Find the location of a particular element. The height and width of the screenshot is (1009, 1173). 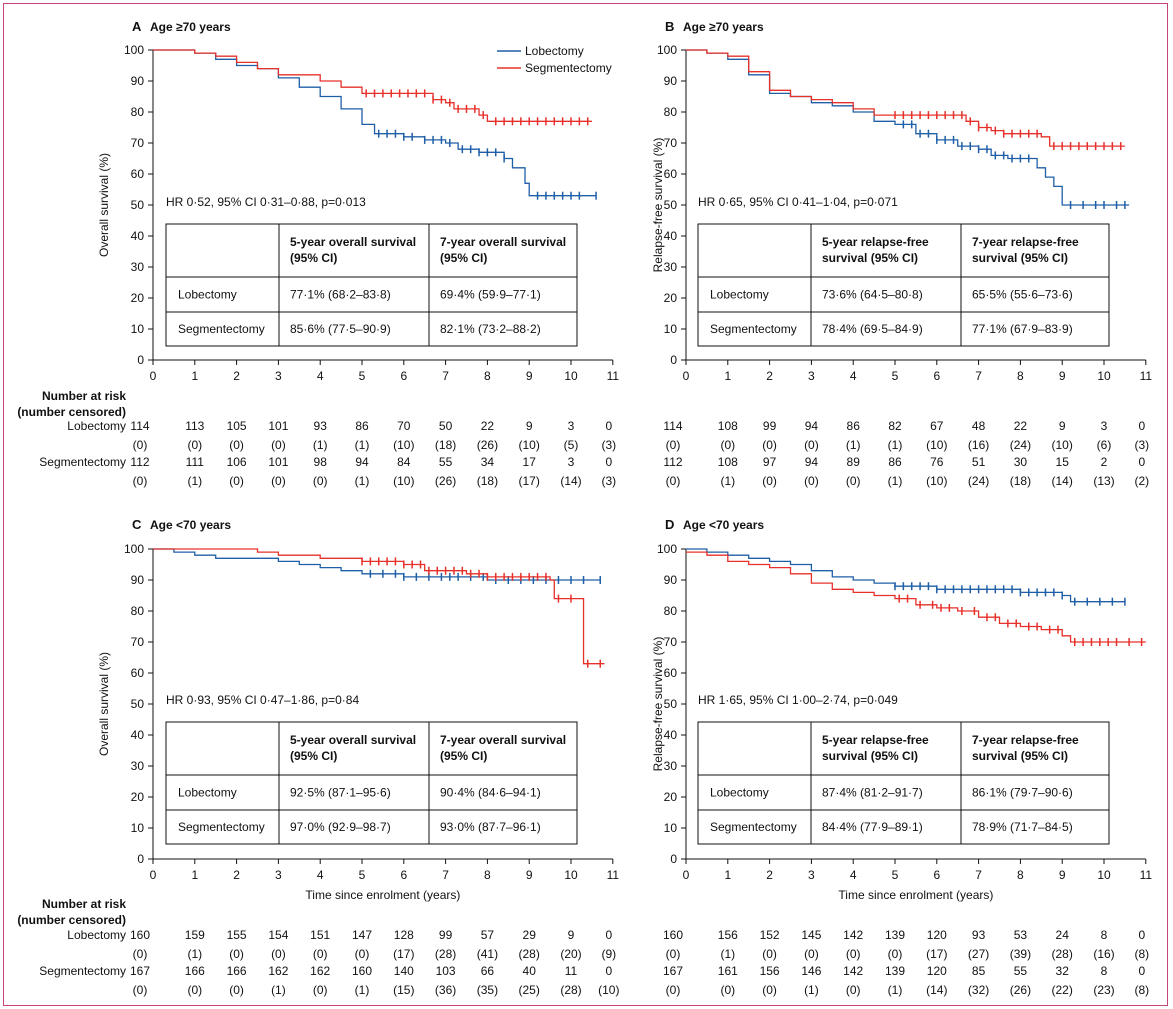

risk-count: 89 is located at coordinates (854, 462).